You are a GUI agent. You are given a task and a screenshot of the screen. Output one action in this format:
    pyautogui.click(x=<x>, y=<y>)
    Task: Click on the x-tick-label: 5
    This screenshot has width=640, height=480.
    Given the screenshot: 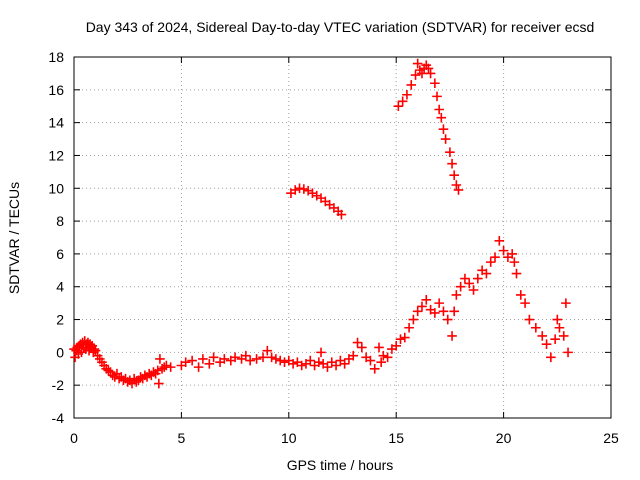 What is the action you would take?
    pyautogui.click(x=182, y=438)
    